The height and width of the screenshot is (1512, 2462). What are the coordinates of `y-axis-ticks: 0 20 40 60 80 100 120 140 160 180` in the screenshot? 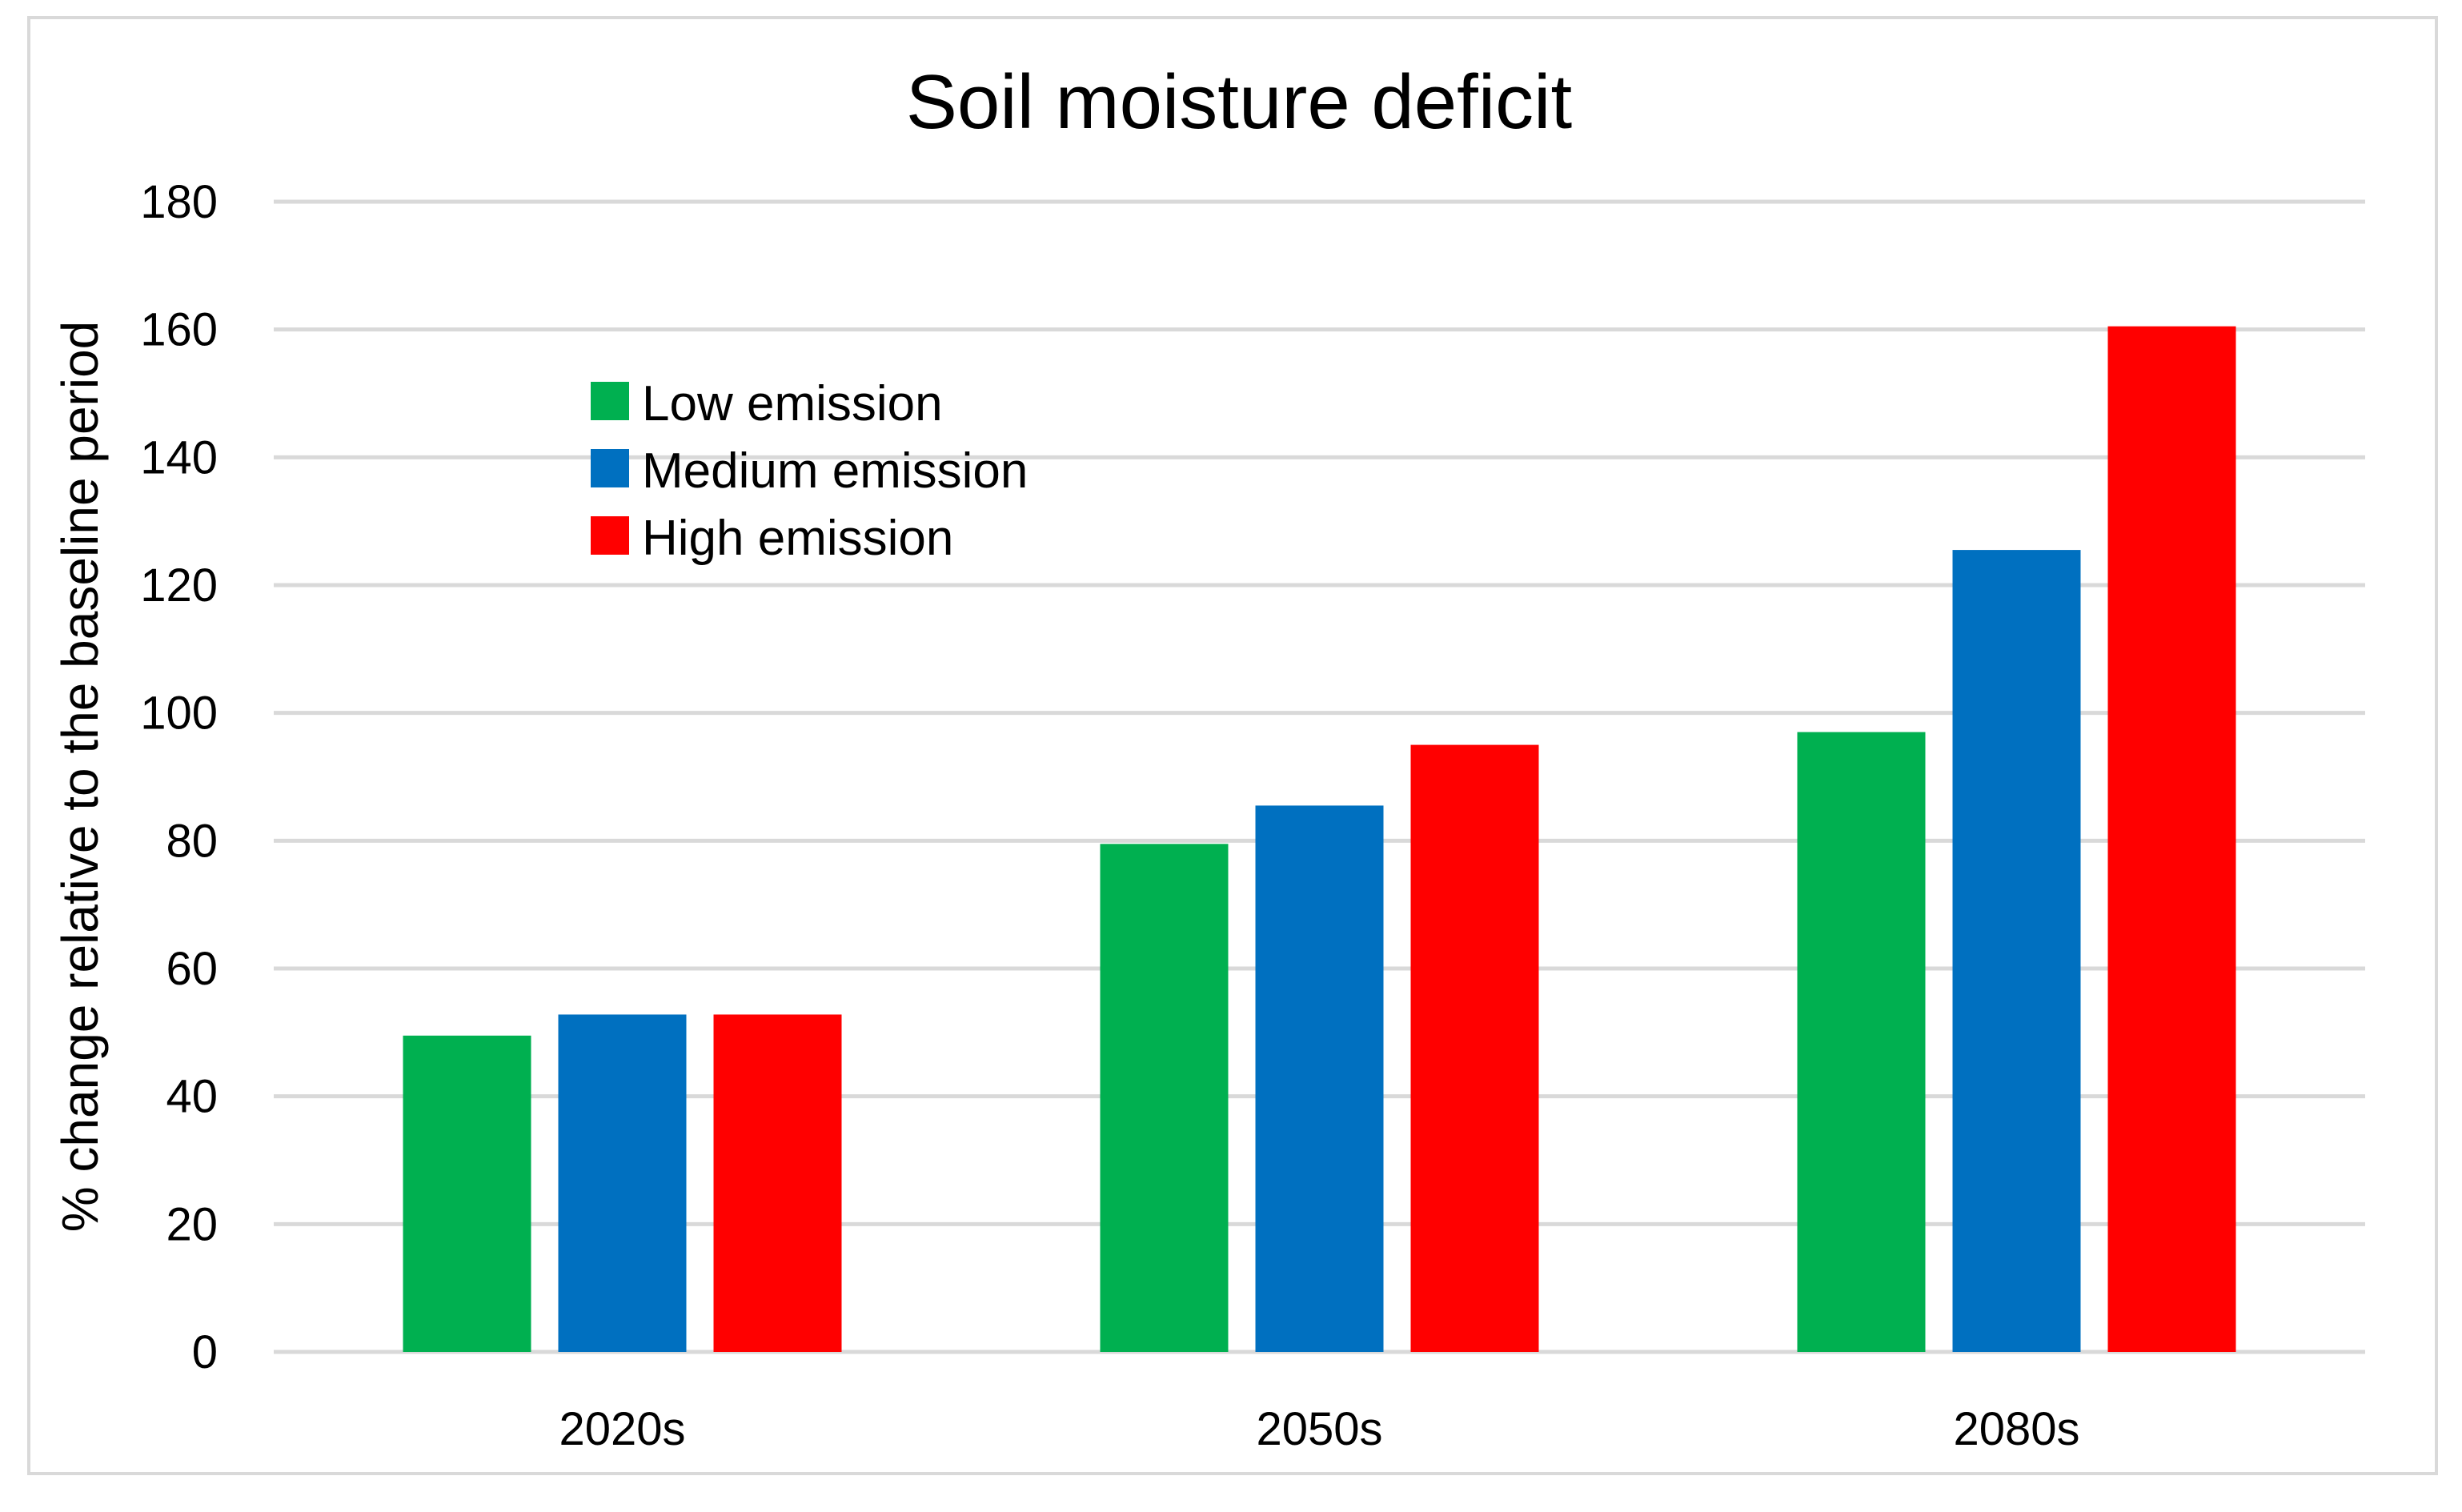 It's located at (179, 777).